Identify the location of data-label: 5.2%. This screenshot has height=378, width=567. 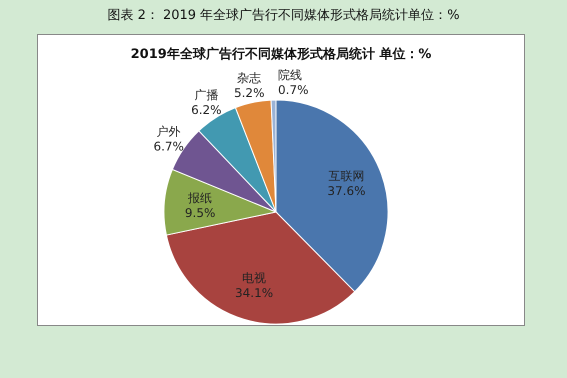
(249, 93).